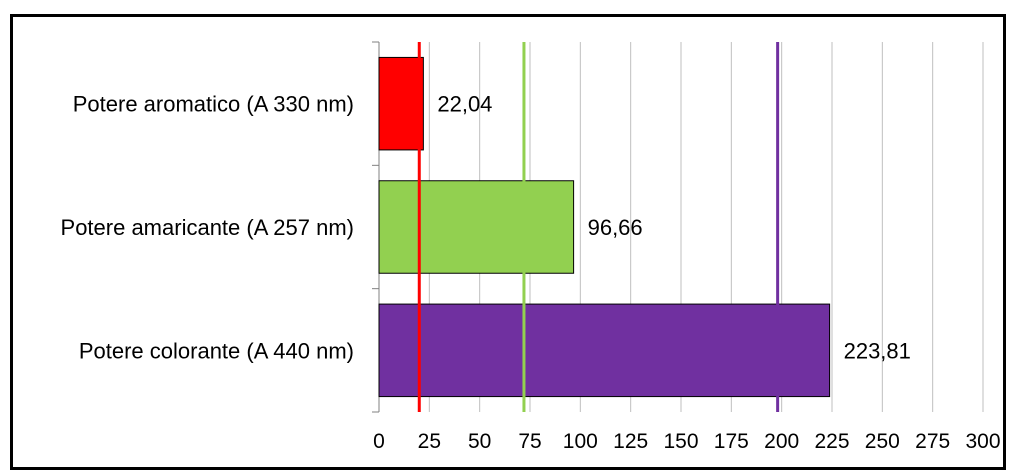 This screenshot has width=1022, height=474. Describe the element at coordinates (615, 227) in the screenshot. I see `data-label-2: 96,66` at that location.